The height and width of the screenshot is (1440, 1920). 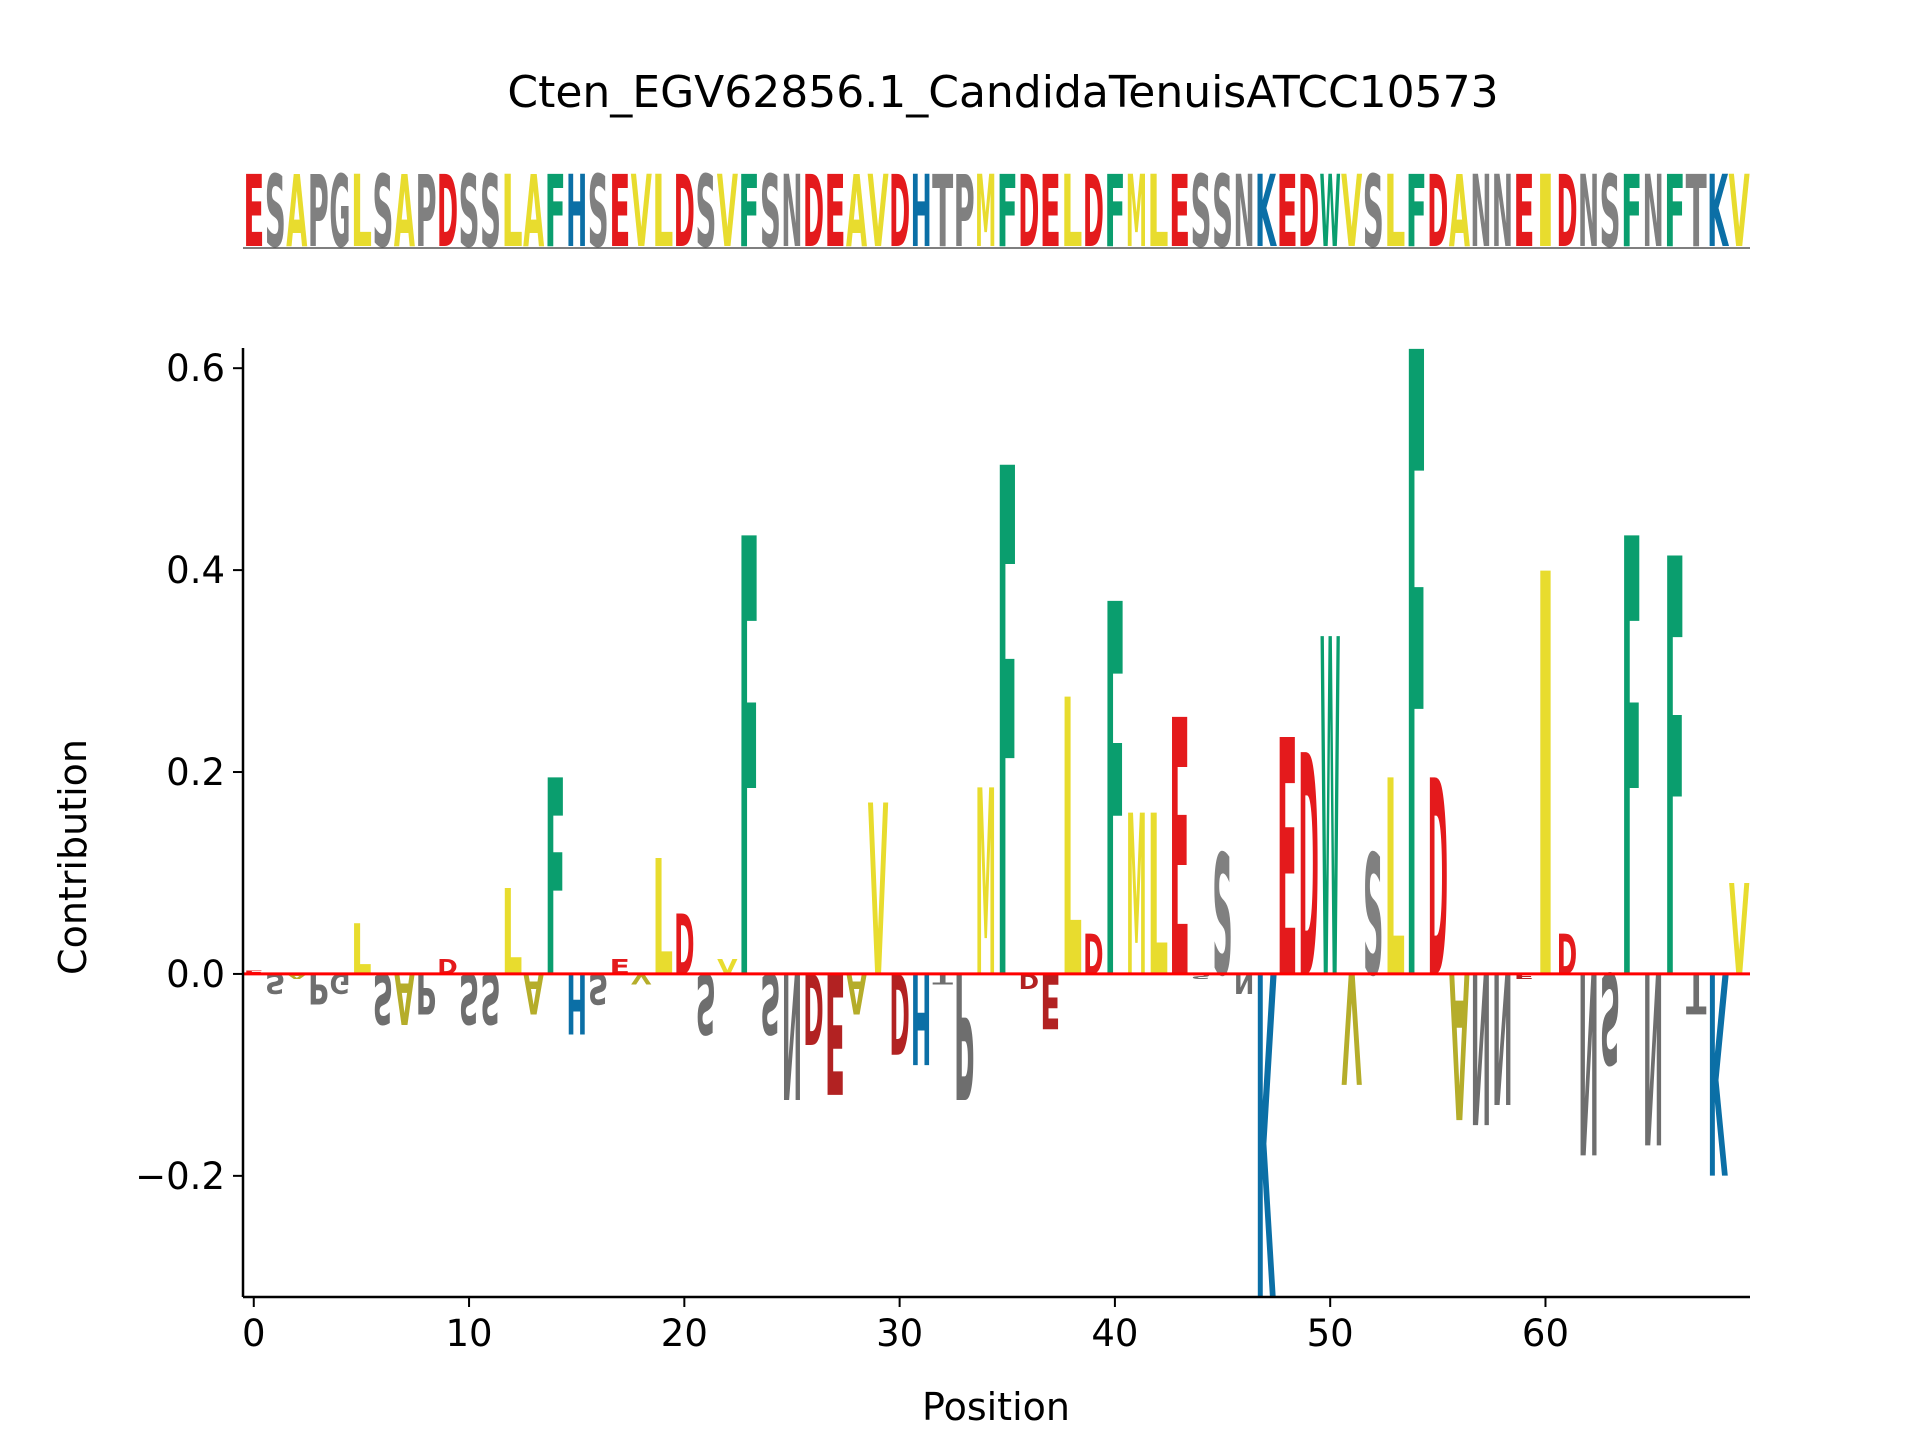 I want to click on sequence-residue: H, so click(x=921, y=213).